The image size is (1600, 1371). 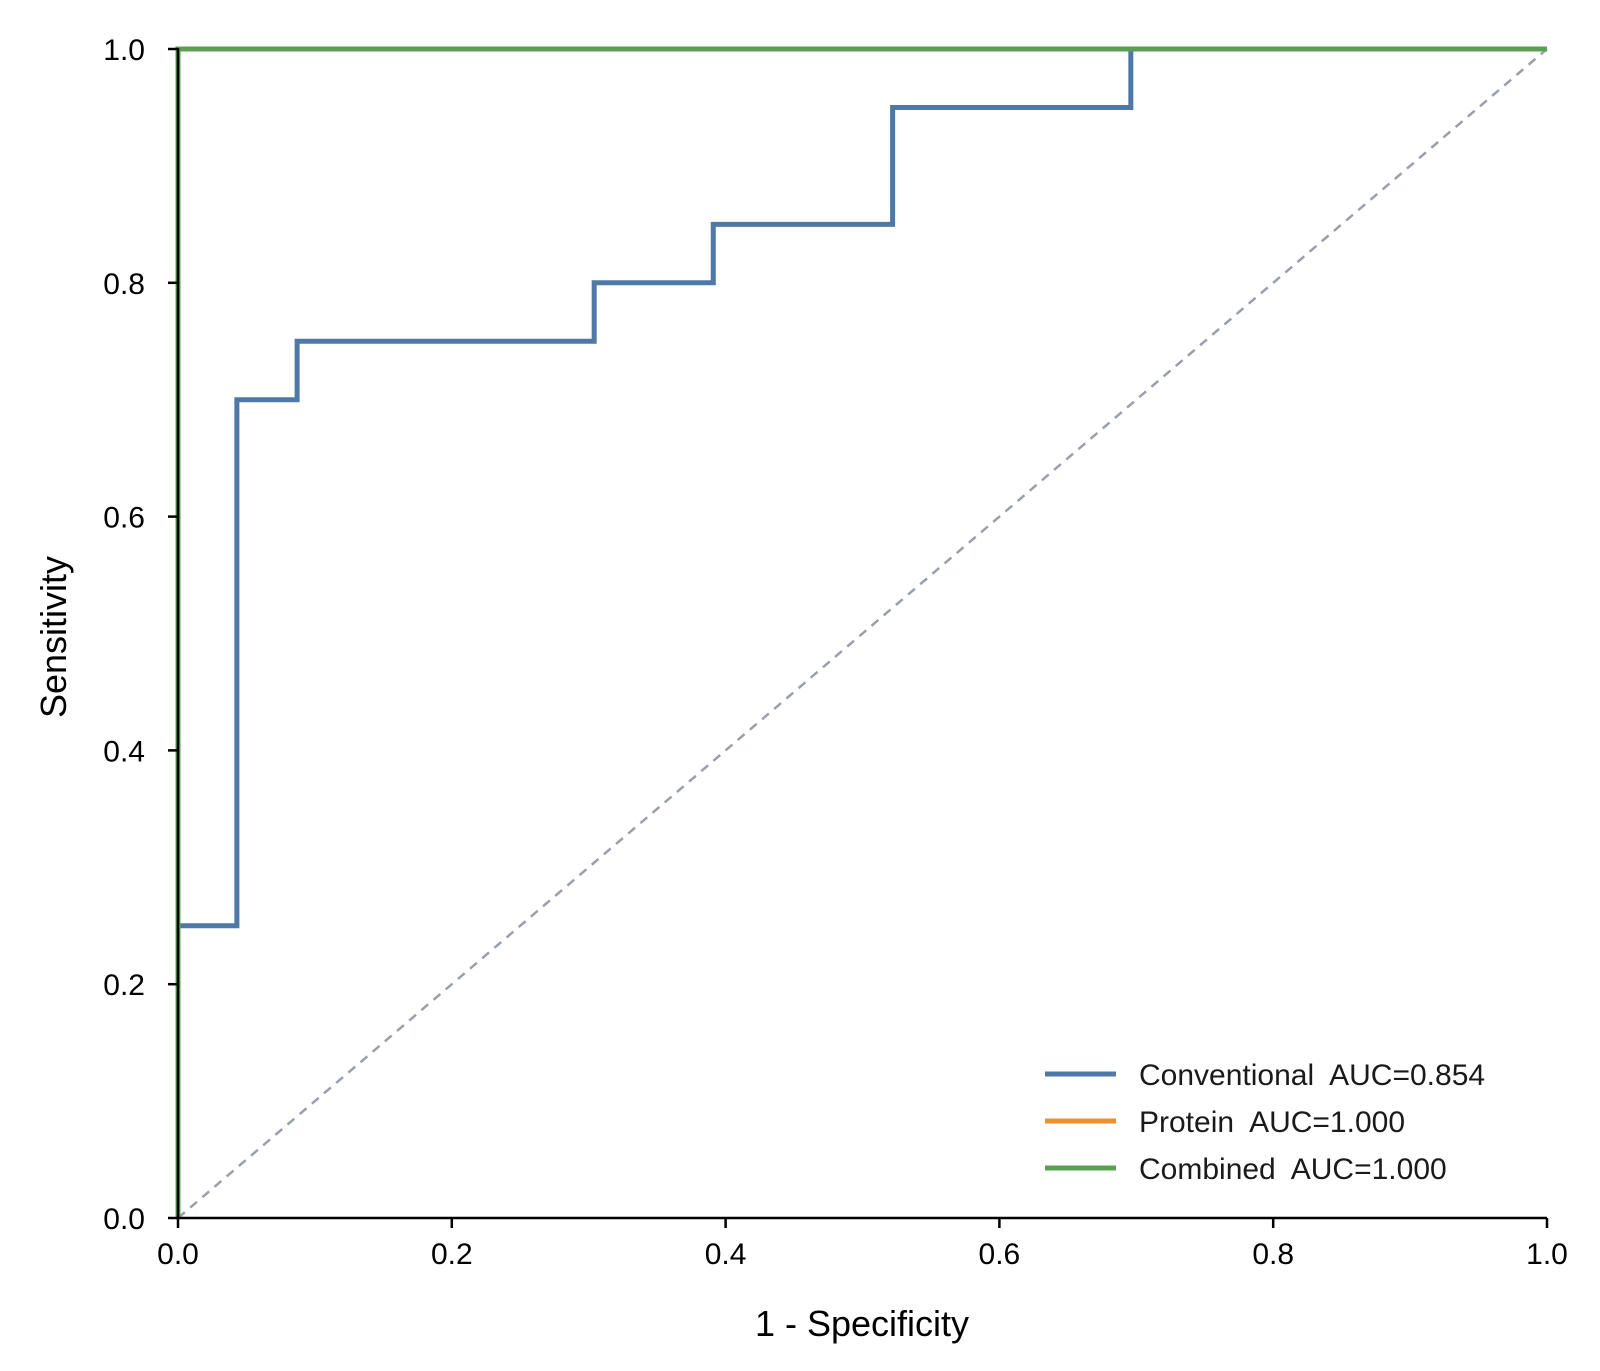 I want to click on y-axis-title: Sensitivity, so click(x=53, y=637).